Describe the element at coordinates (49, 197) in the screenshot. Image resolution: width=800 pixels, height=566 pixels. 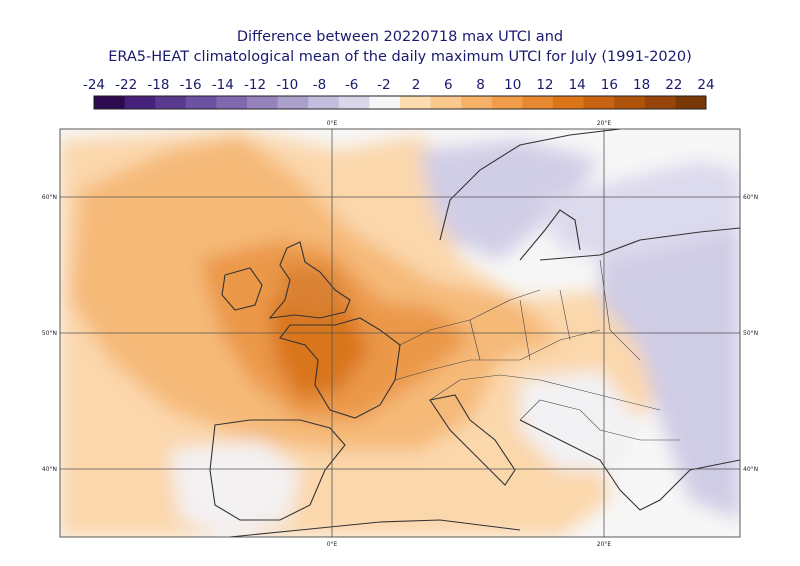
I see `lat-label-left-60: 60°N` at that location.